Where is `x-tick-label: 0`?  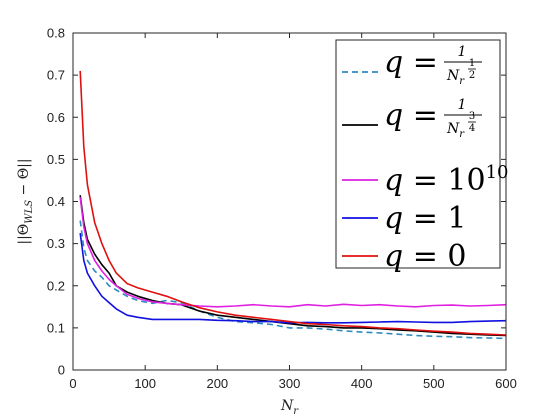
x-tick-label: 0 is located at coordinates (72, 383).